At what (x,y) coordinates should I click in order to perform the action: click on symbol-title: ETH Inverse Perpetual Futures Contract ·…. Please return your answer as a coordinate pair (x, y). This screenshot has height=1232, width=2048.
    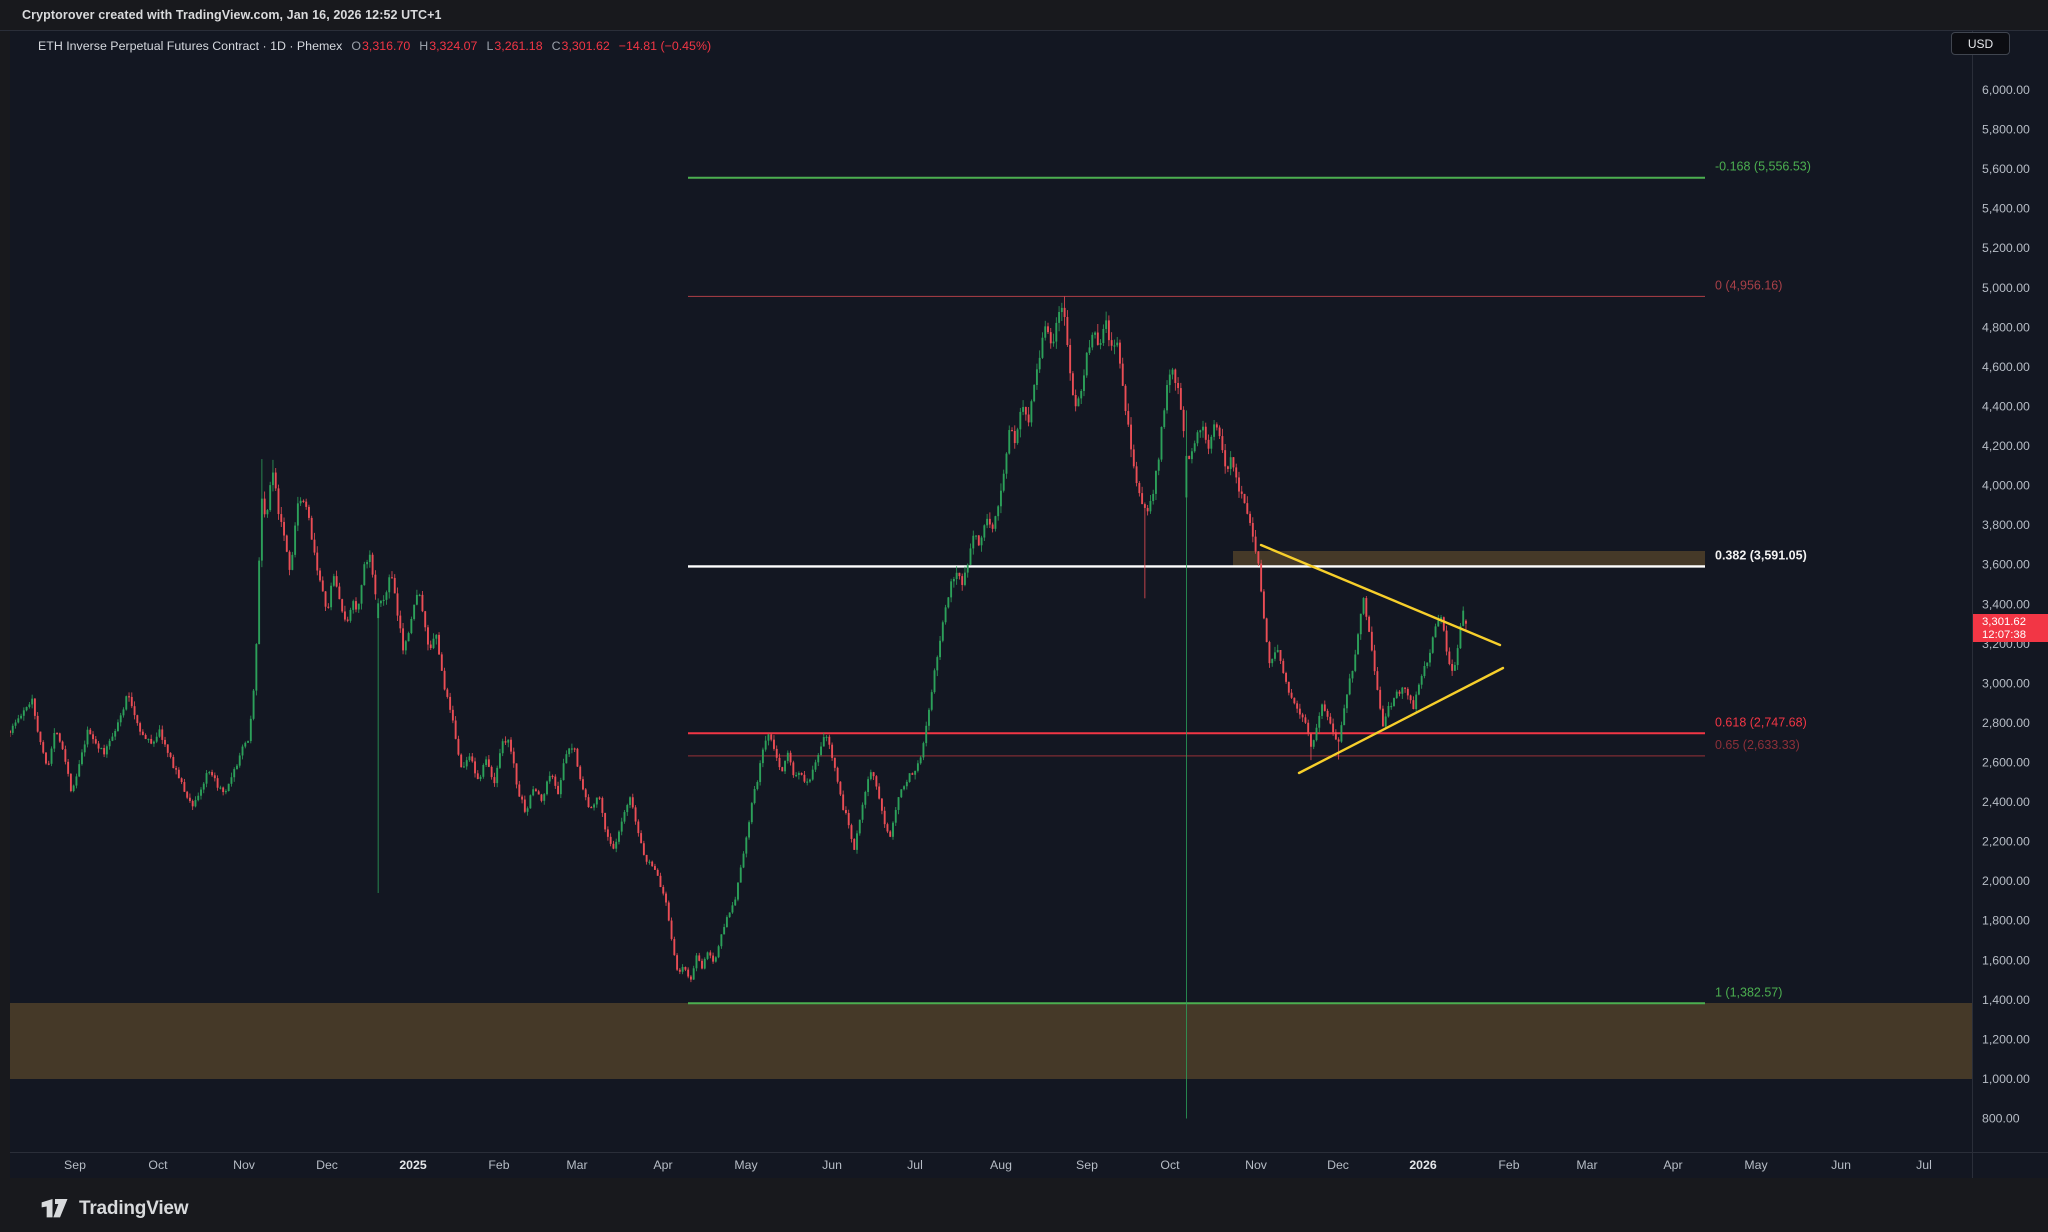
    Looking at the image, I should click on (190, 46).